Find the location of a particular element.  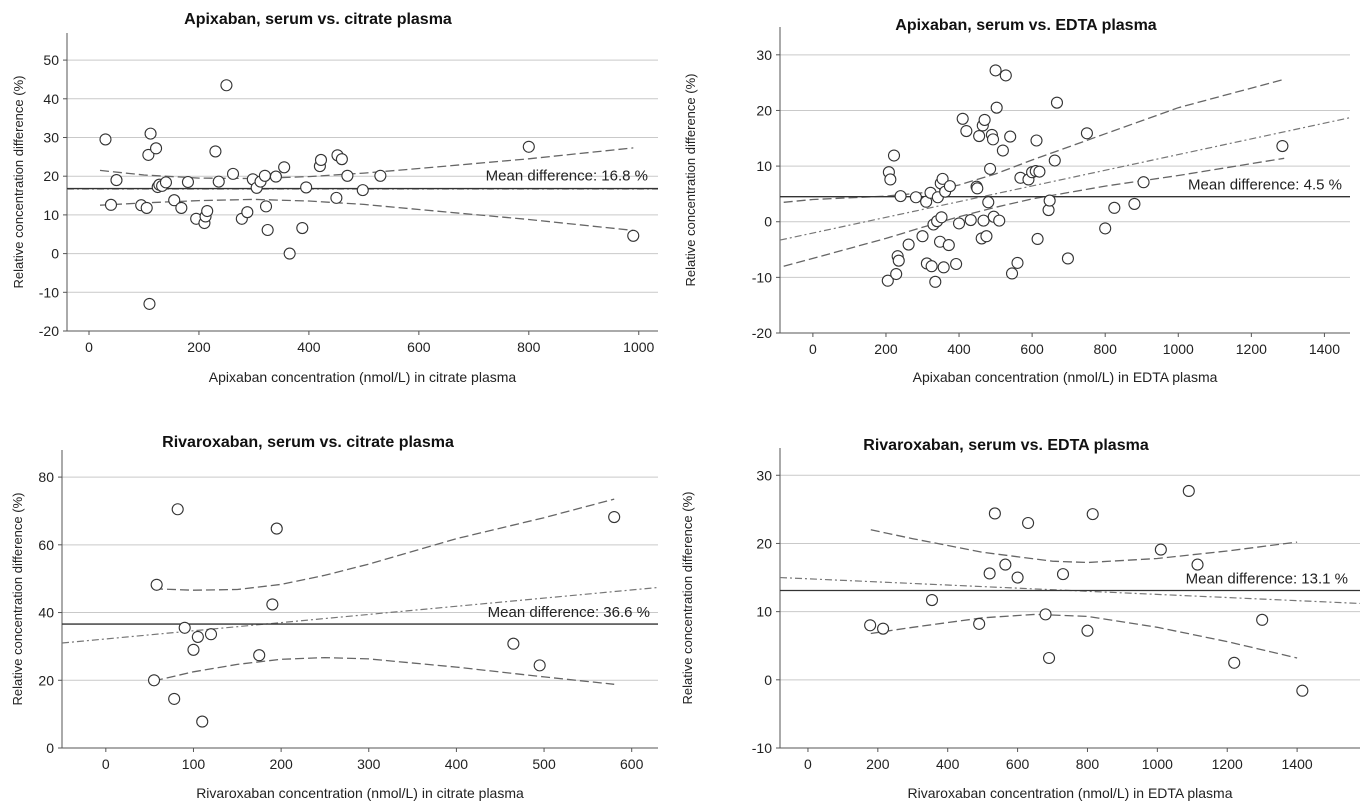

y-tick-label: 0 is located at coordinates (55, 254).